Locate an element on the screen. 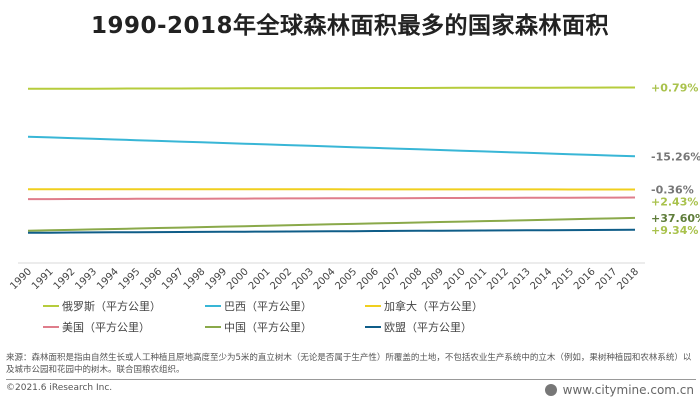 The height and width of the screenshot is (401, 700). series-change-label: -15.26% is located at coordinates (675, 156).